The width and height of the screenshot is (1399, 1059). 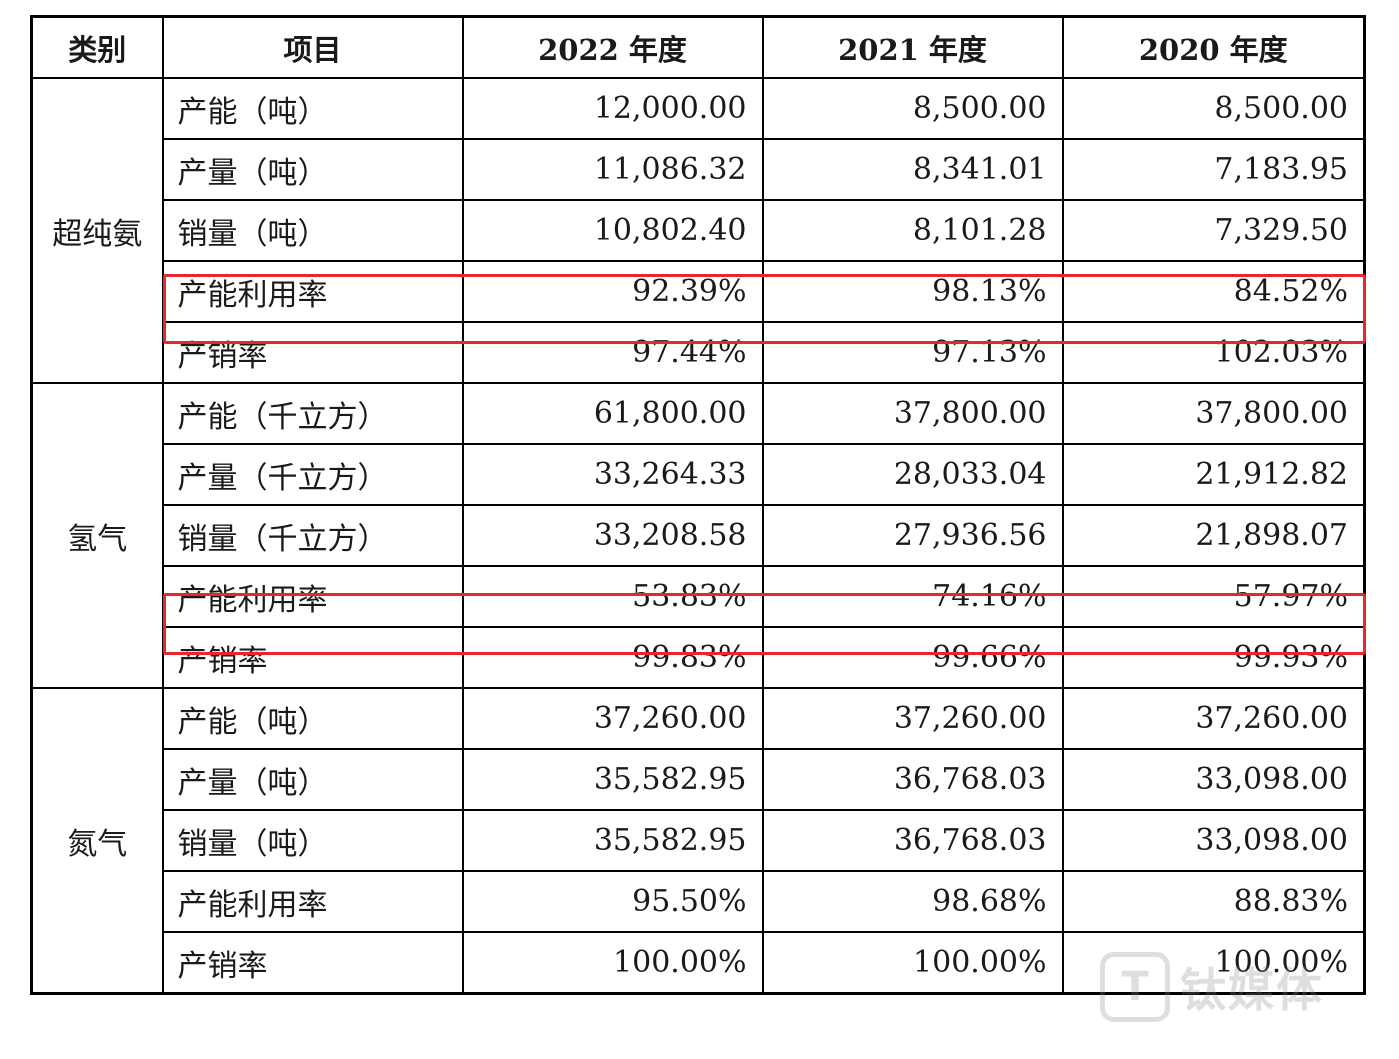 I want to click on value-2020-cell: 21,912.82, so click(x=1213, y=474).